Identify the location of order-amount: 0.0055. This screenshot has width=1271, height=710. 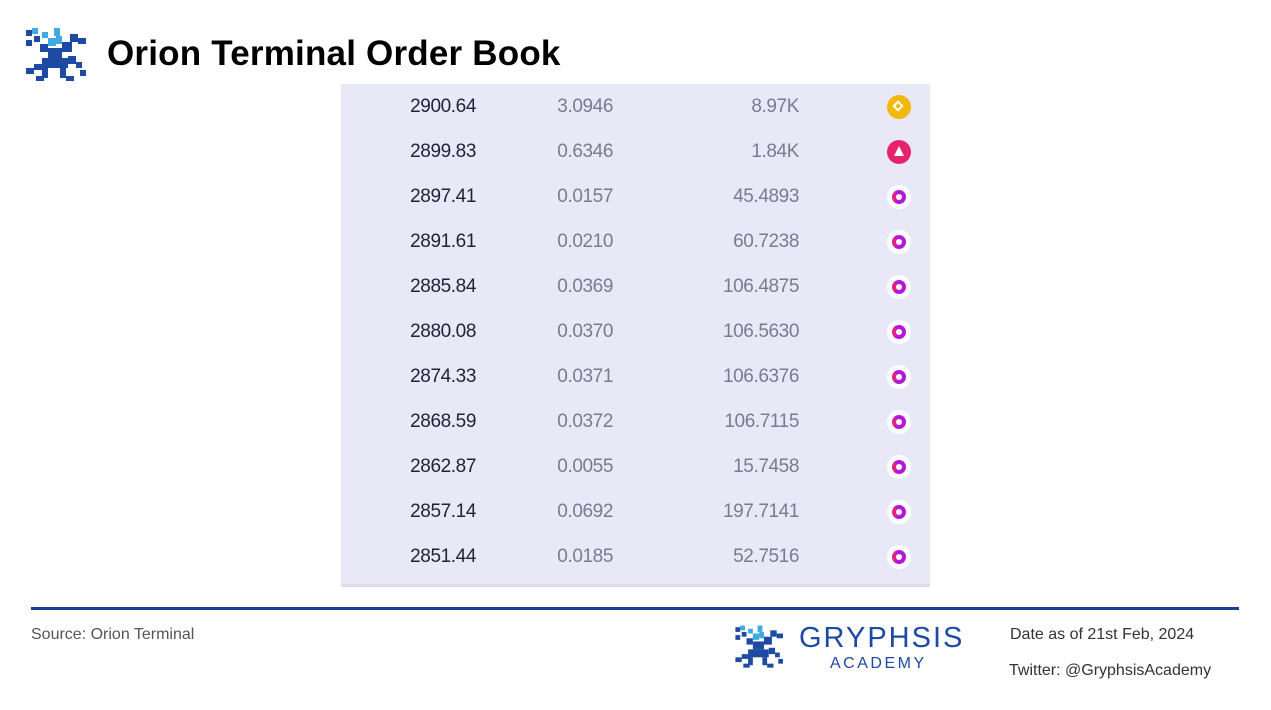
(585, 466).